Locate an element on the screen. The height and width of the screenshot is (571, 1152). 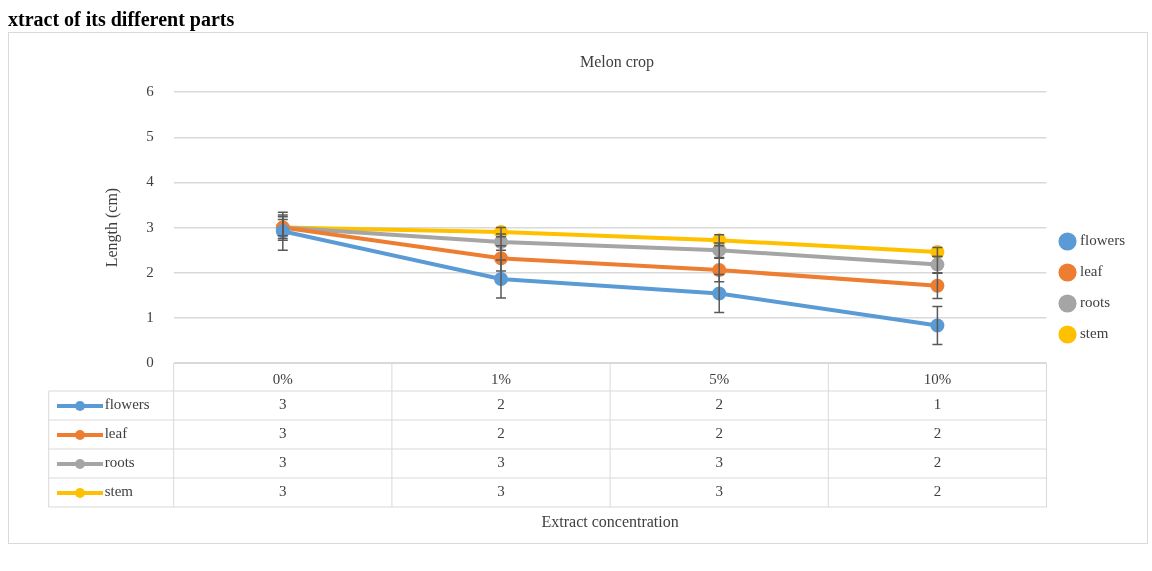
y-tick-label: 3 is located at coordinates (150, 226).